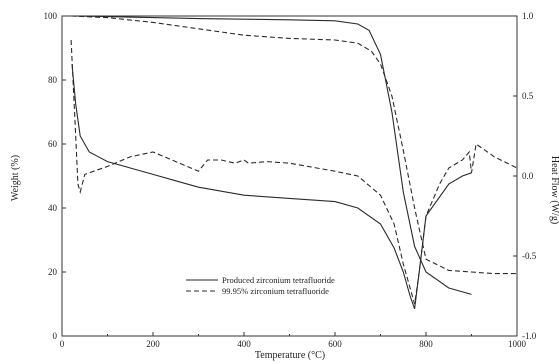 The width and height of the screenshot is (559, 364). Describe the element at coordinates (426, 344) in the screenshot. I see `x-tick-label: 800` at that location.